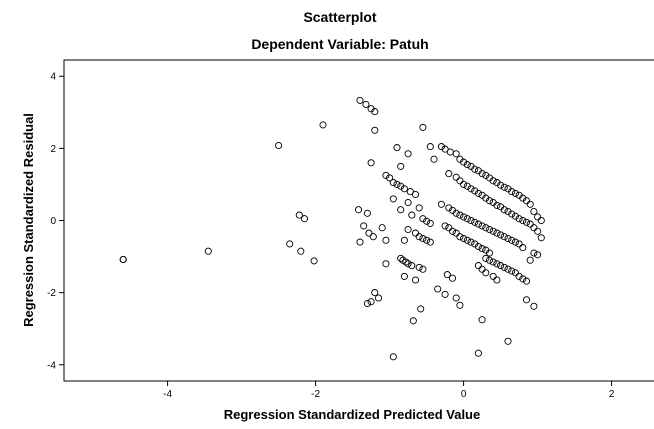  What do you see at coordinates (339, 44) in the screenshot?
I see `chart-subtitle: Dependent Variable: Patuh` at bounding box center [339, 44].